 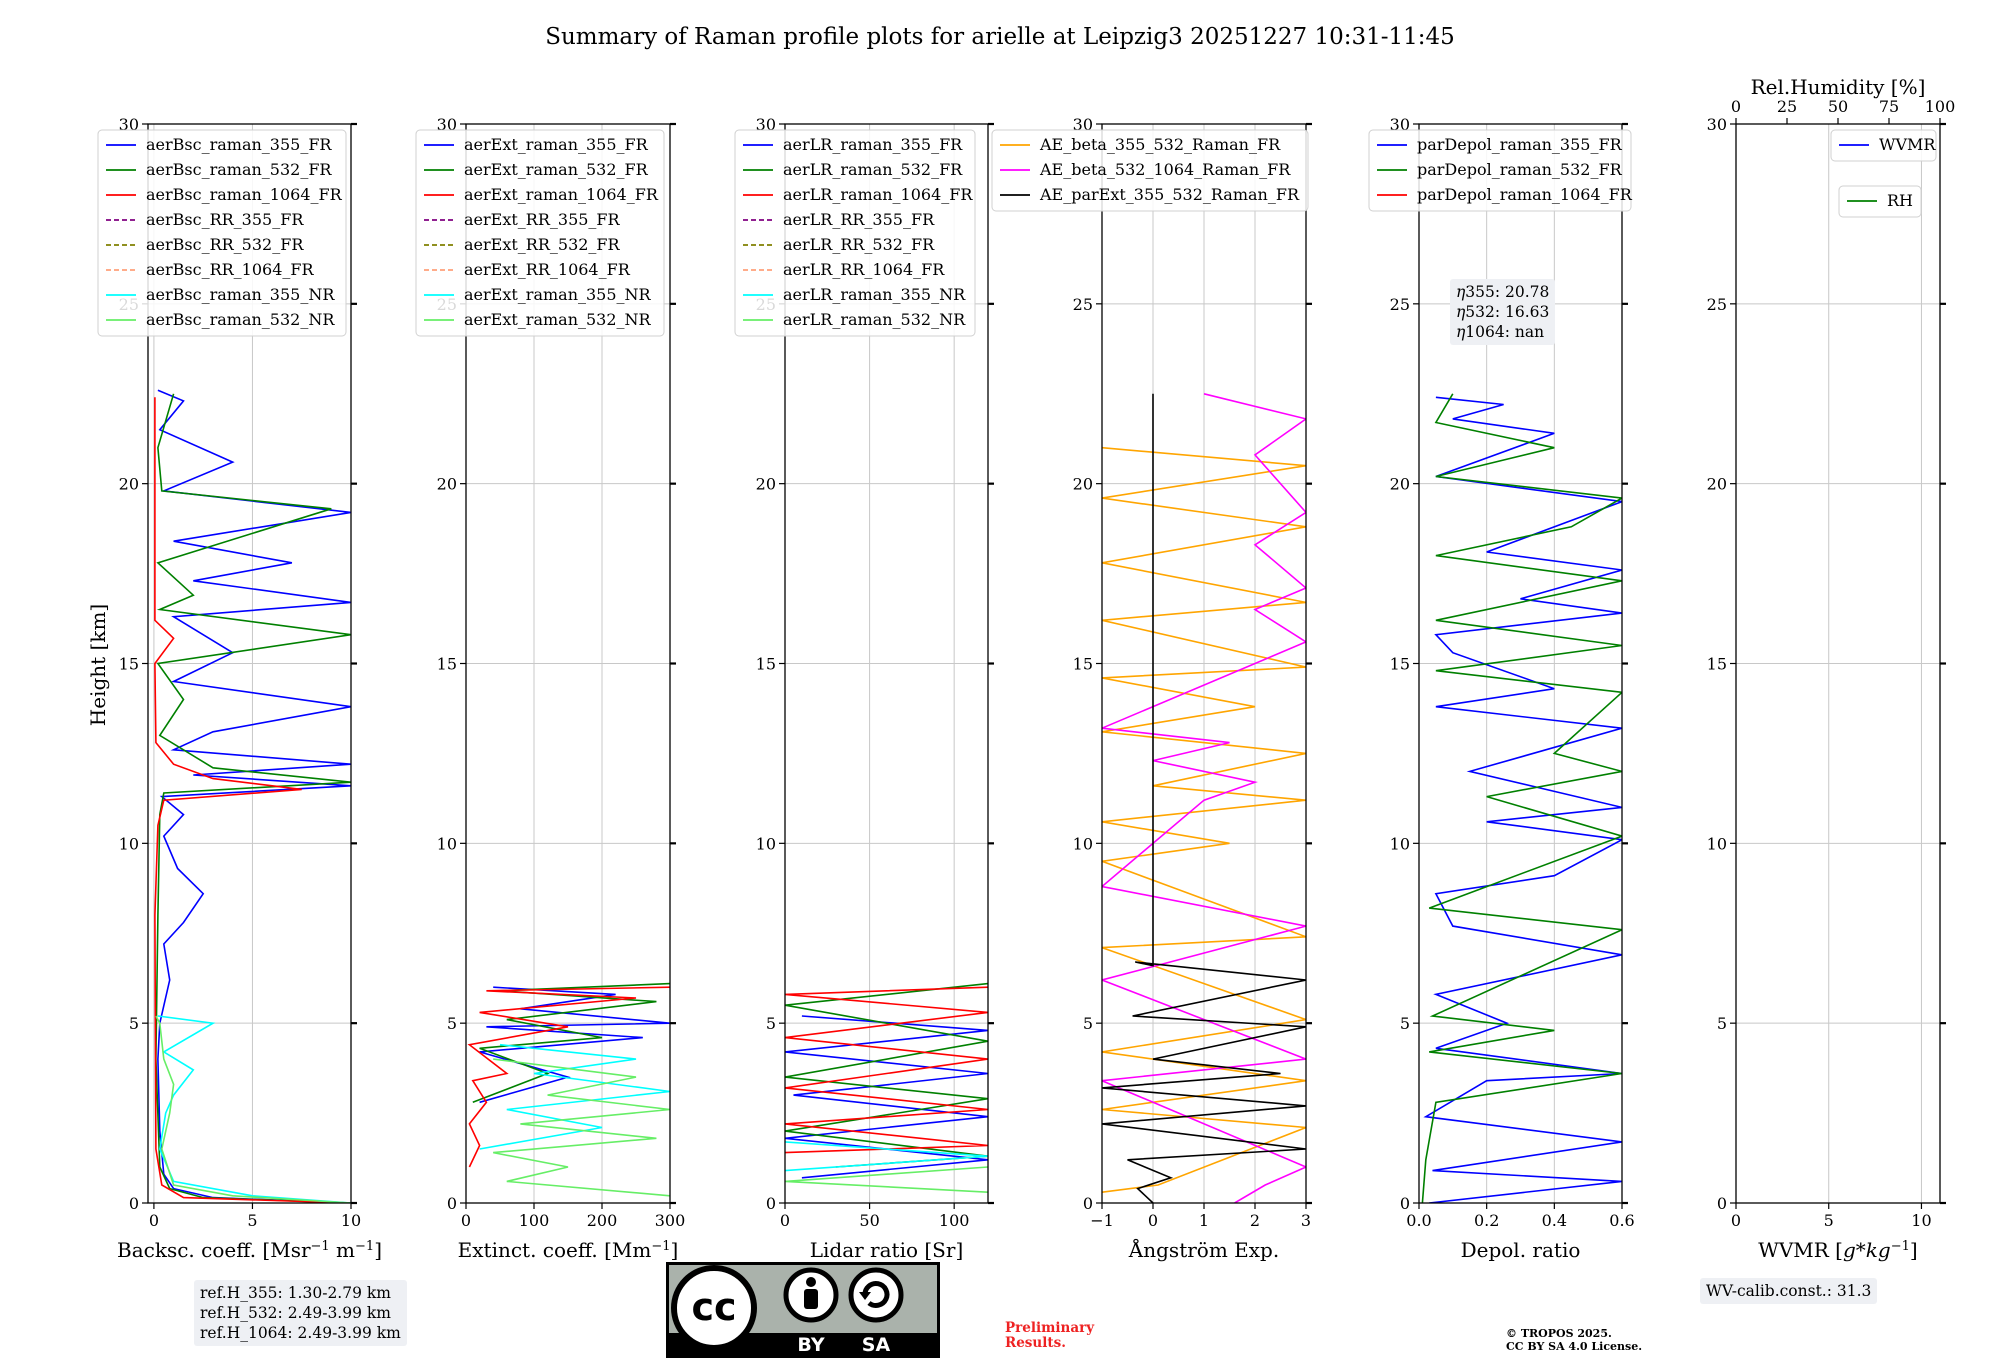 I want to click on legend-entry: aerExt_raman_532_NR, so click(x=558, y=319).